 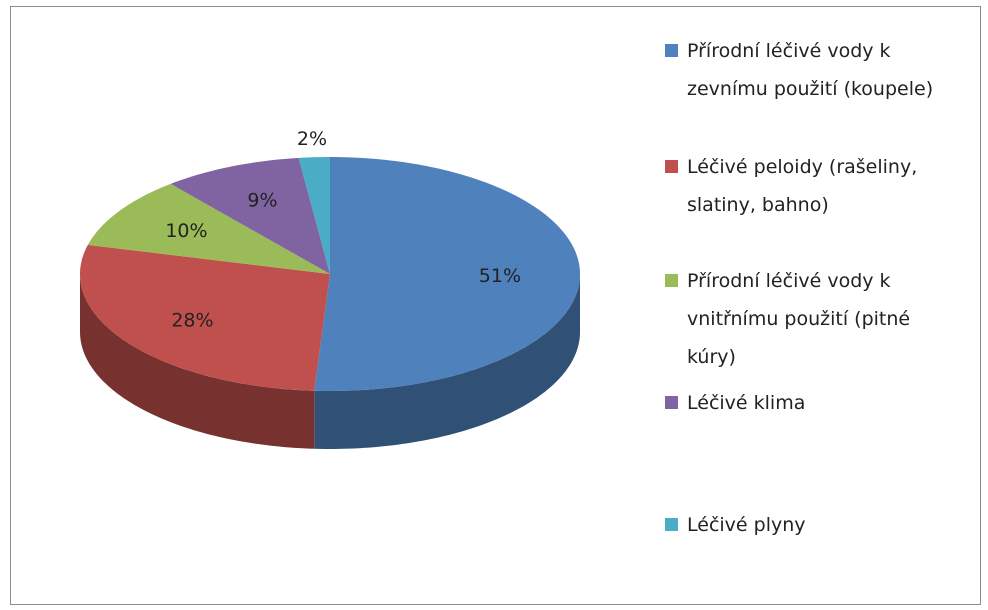 I want to click on legend-item: Léčivé plyny, so click(x=815, y=525).